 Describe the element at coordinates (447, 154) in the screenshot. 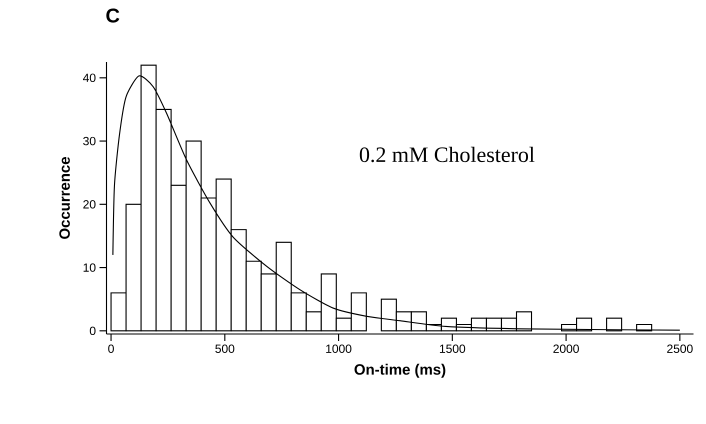

I see `annotation: 0.2 mM Cholesterol` at that location.